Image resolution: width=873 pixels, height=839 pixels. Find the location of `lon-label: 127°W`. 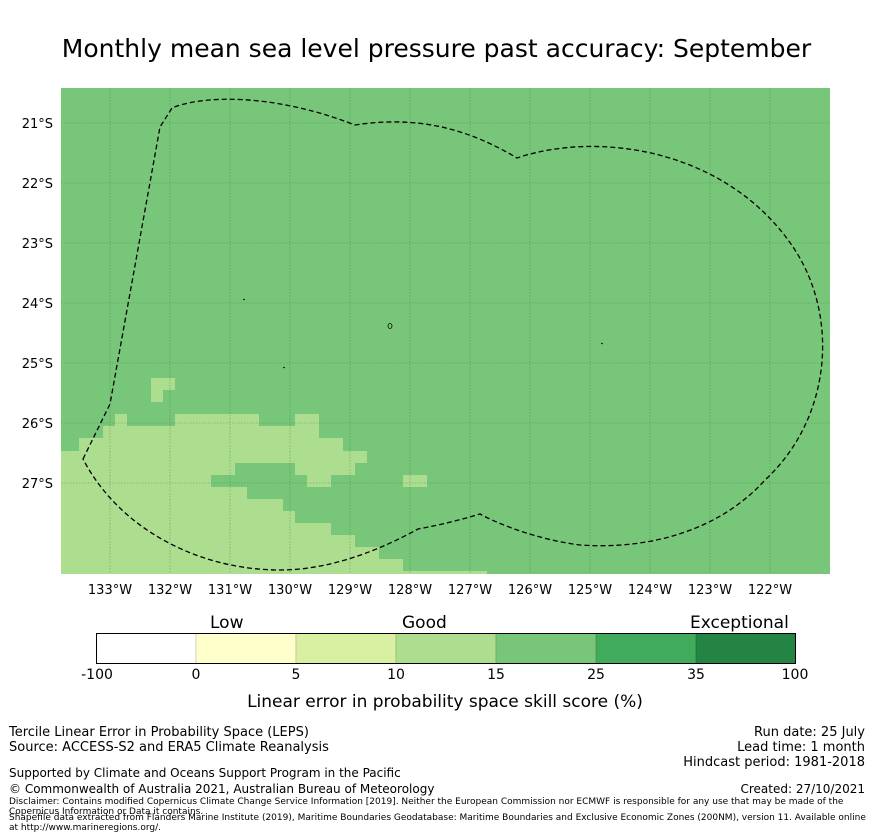

lon-label: 127°W is located at coordinates (470, 590).